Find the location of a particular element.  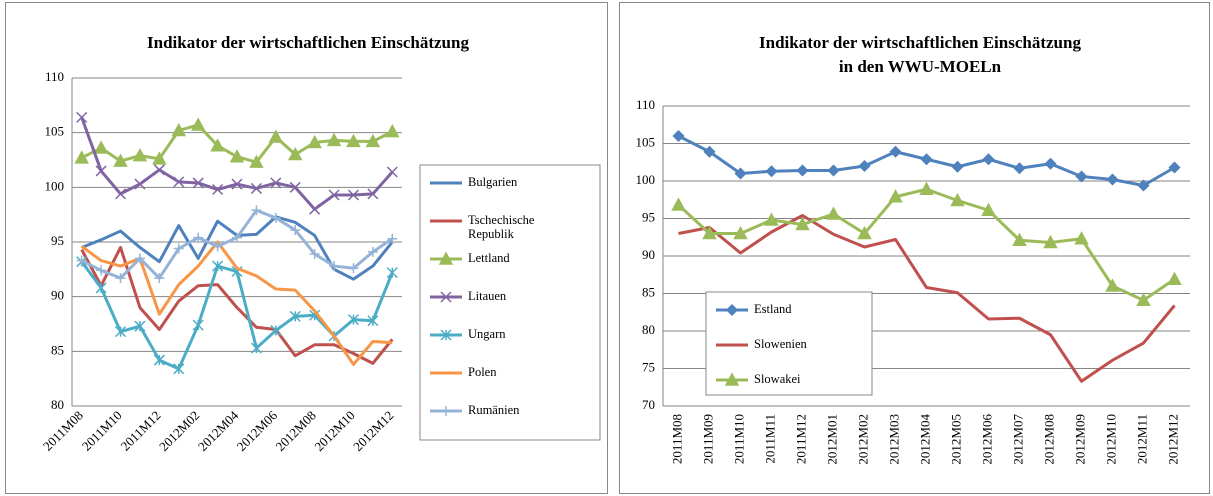

x-tick-label: 2012M11 is located at coordinates (1141, 439).